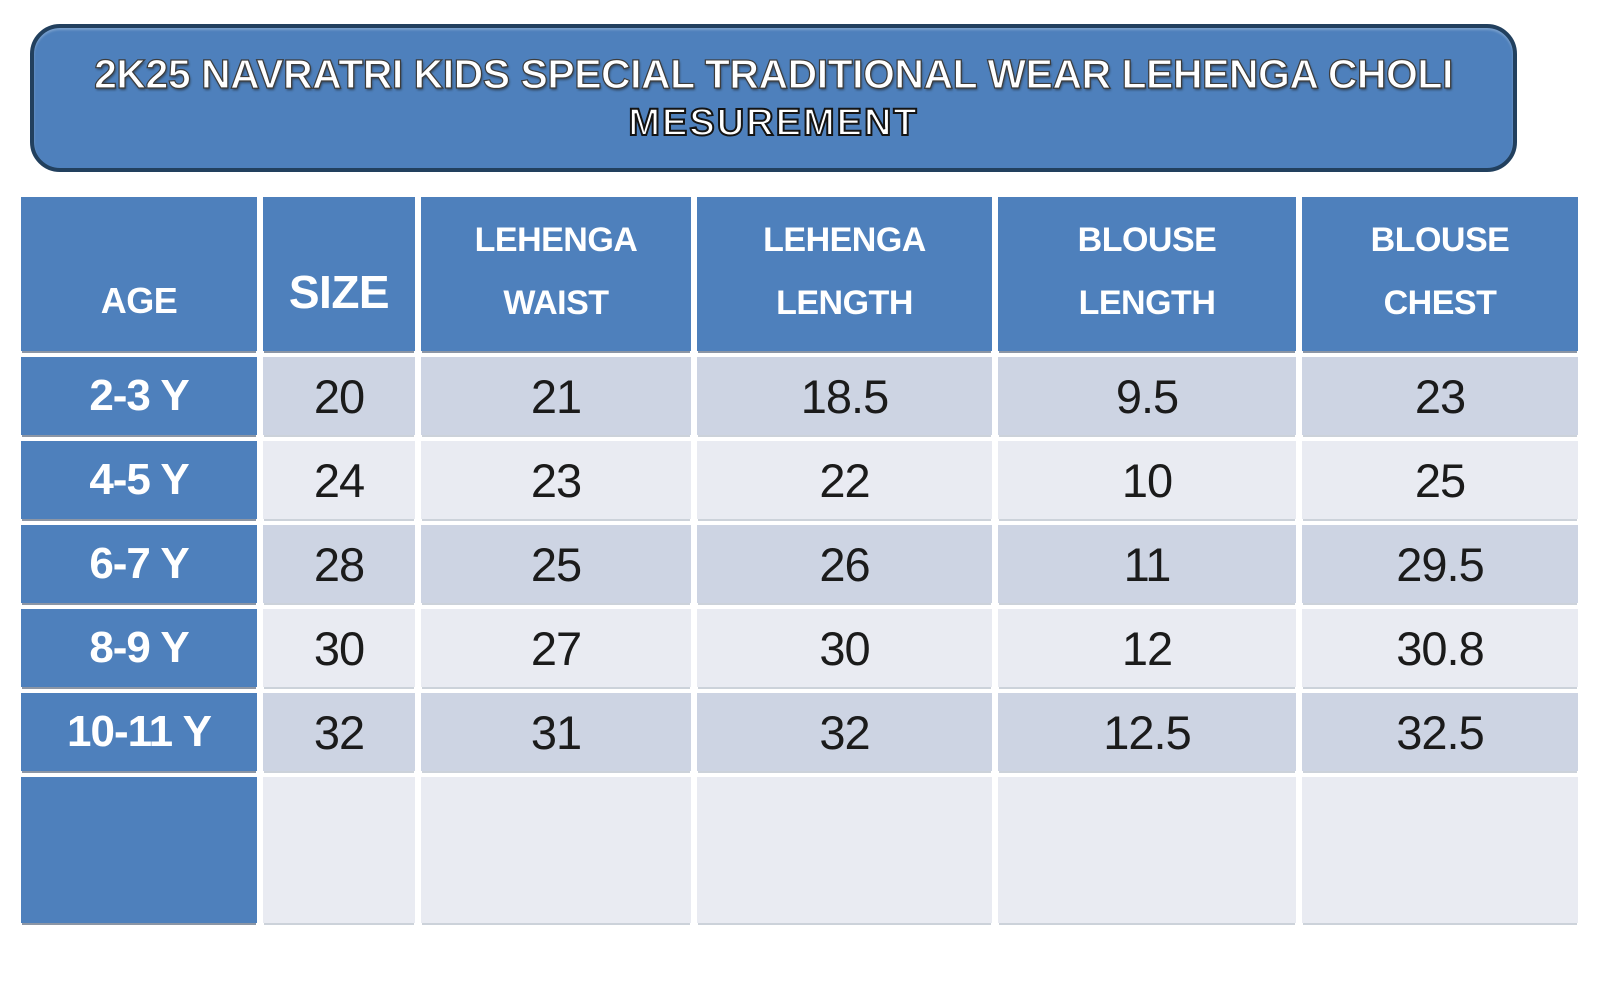 Image resolution: width=1600 pixels, height=984 pixels. What do you see at coordinates (339, 564) in the screenshot?
I see `size-cell: 28` at bounding box center [339, 564].